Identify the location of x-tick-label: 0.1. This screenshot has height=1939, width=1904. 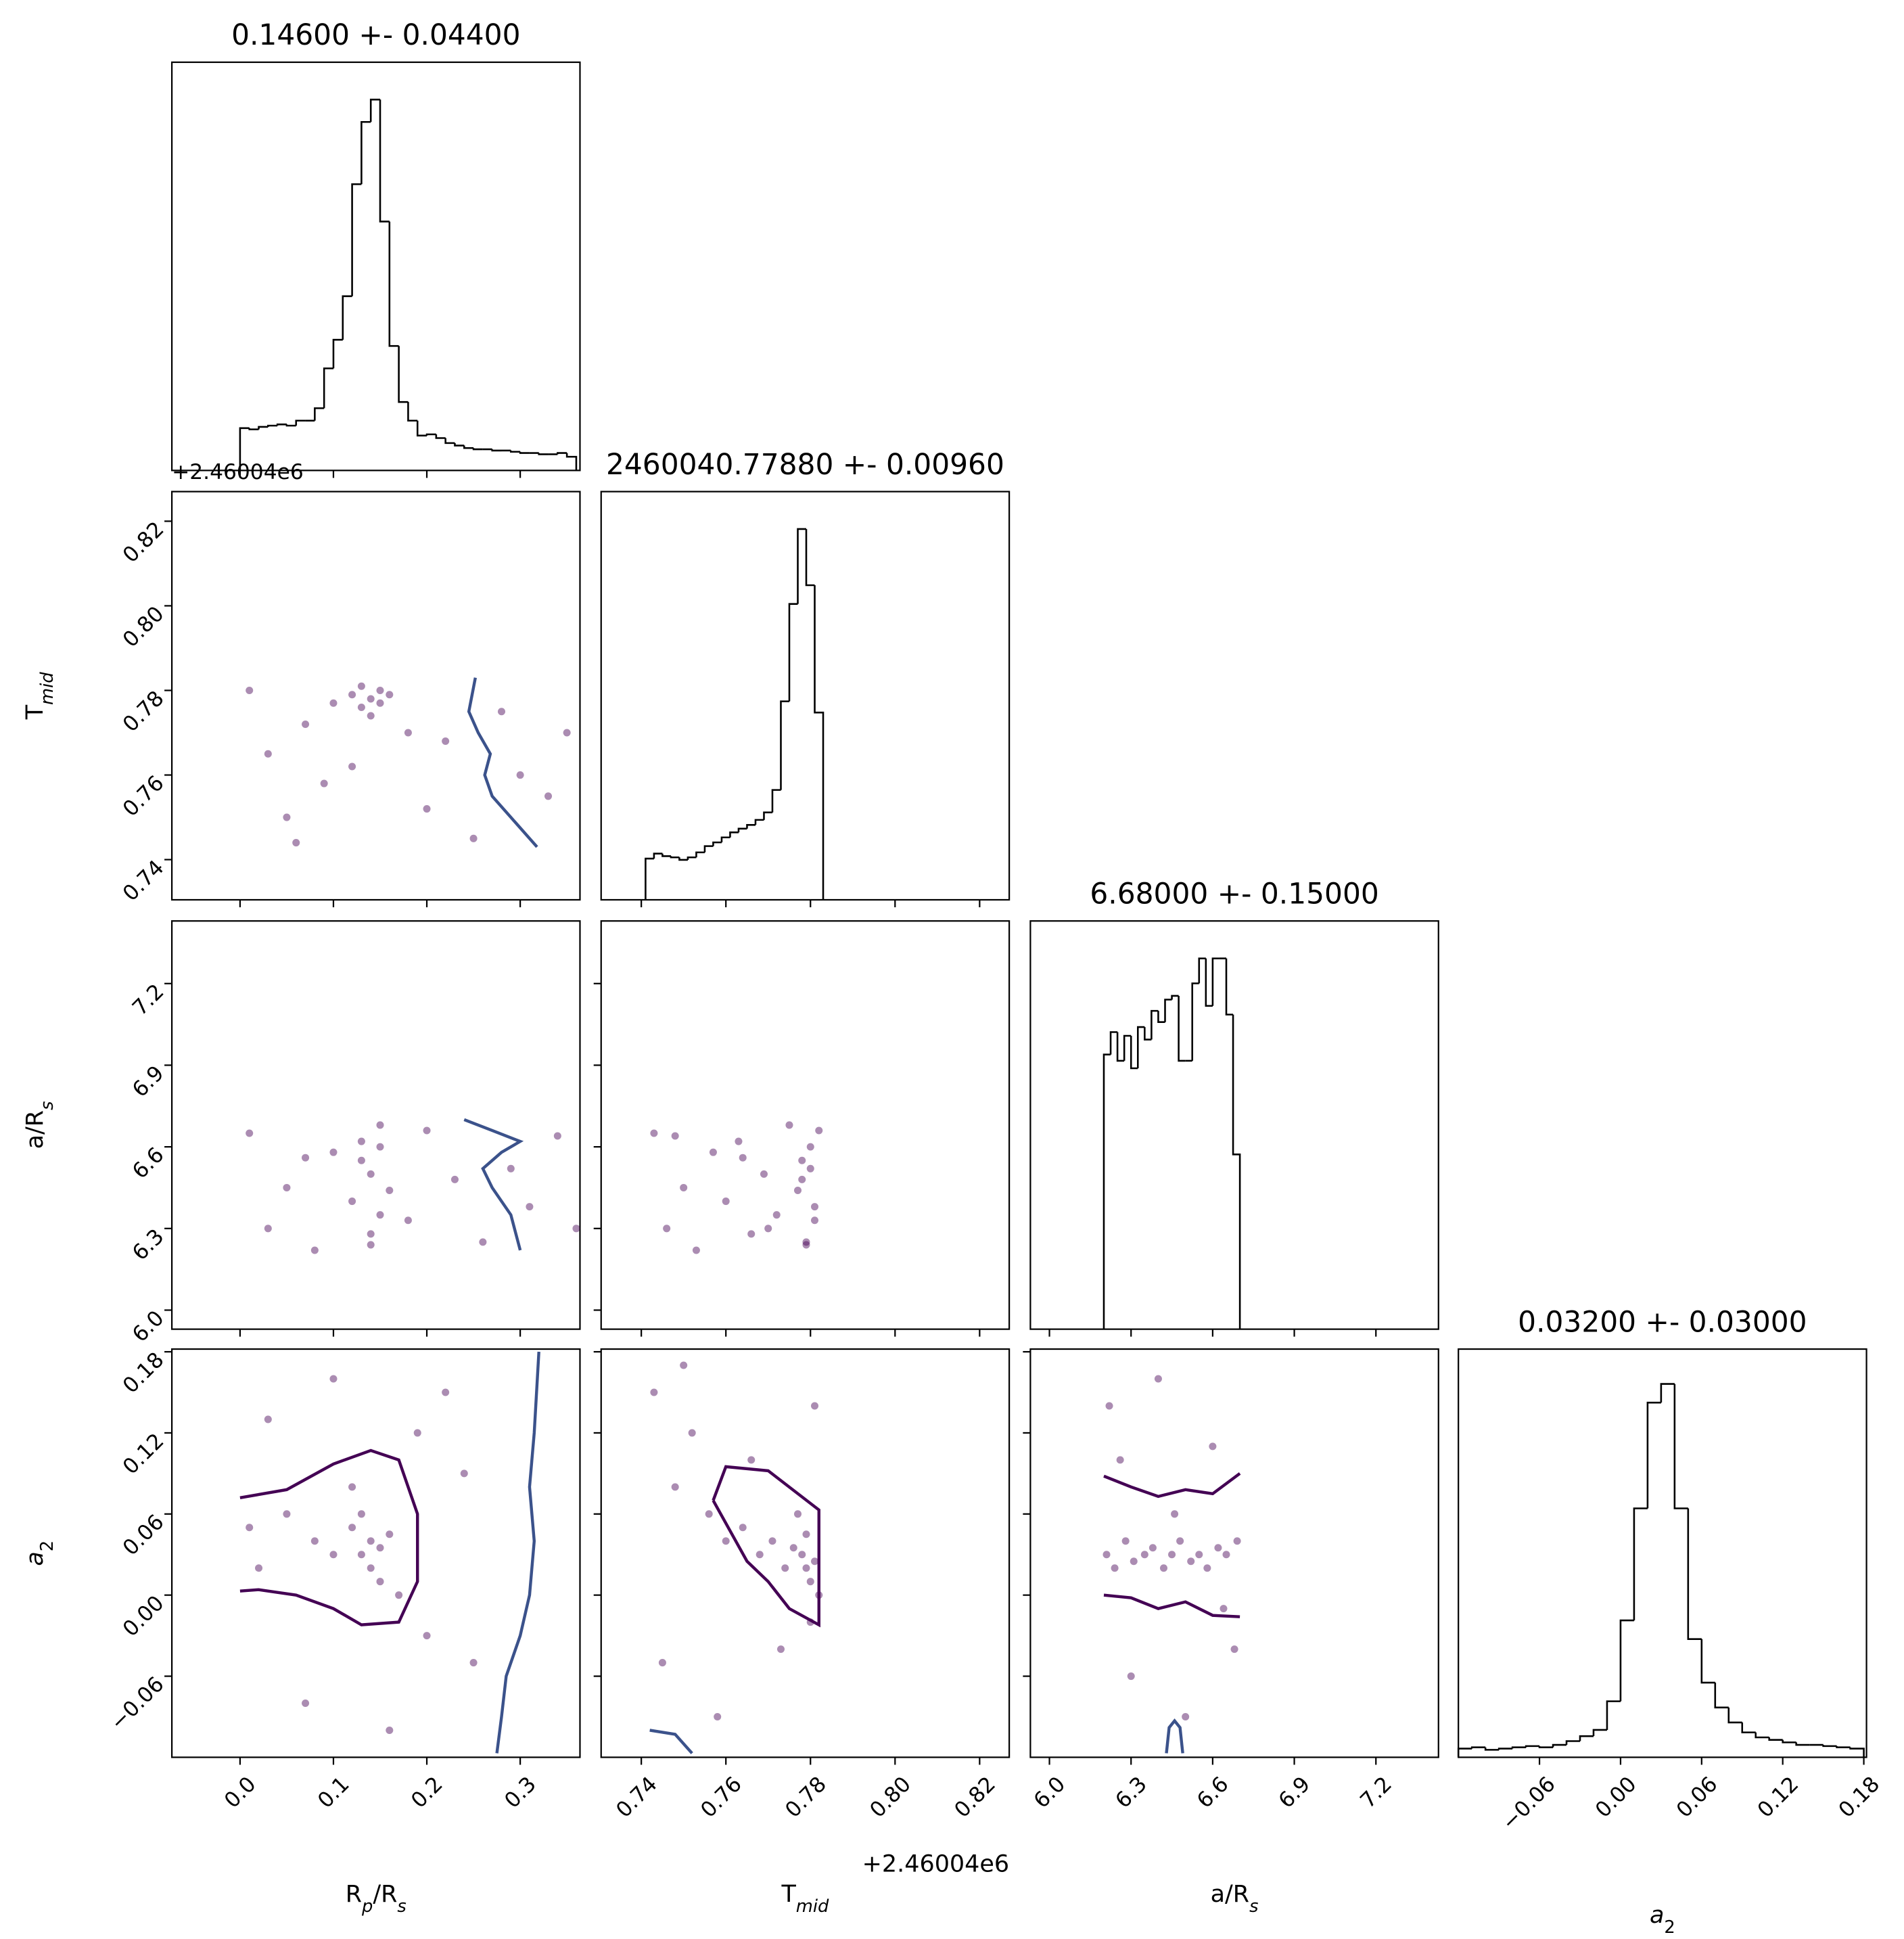
(334, 1793).